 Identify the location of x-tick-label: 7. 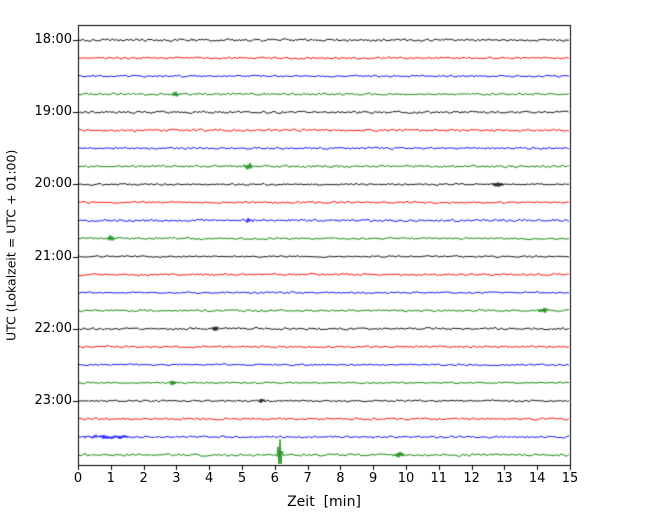
(307, 478).